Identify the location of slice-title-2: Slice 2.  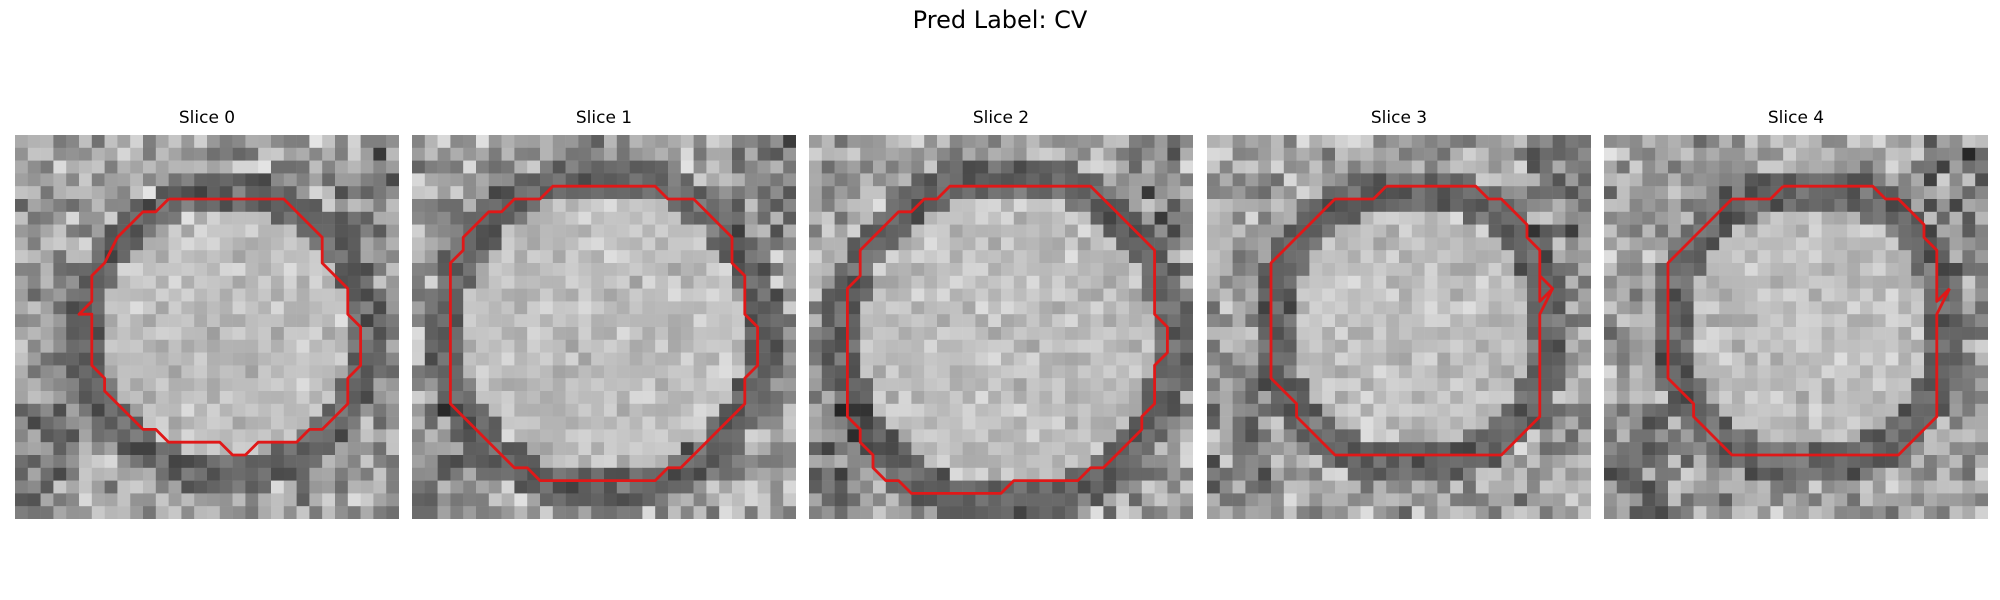
(1001, 118).